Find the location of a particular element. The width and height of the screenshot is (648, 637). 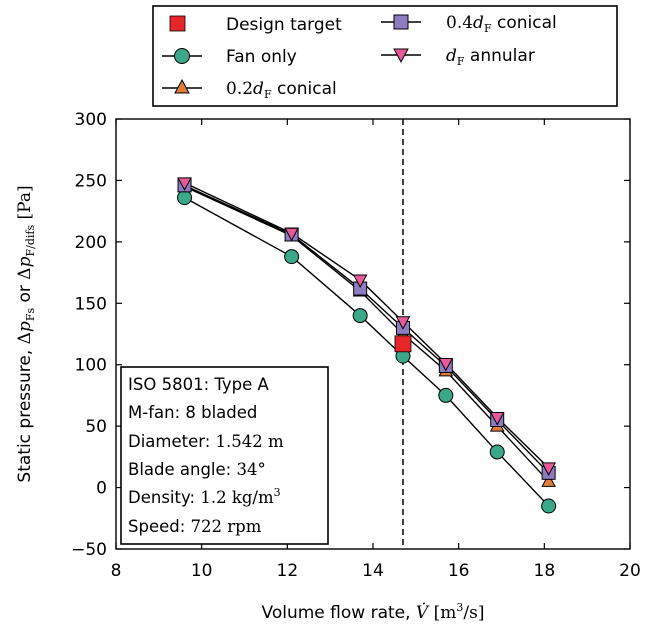

x-tick-label: 8 is located at coordinates (116, 571).